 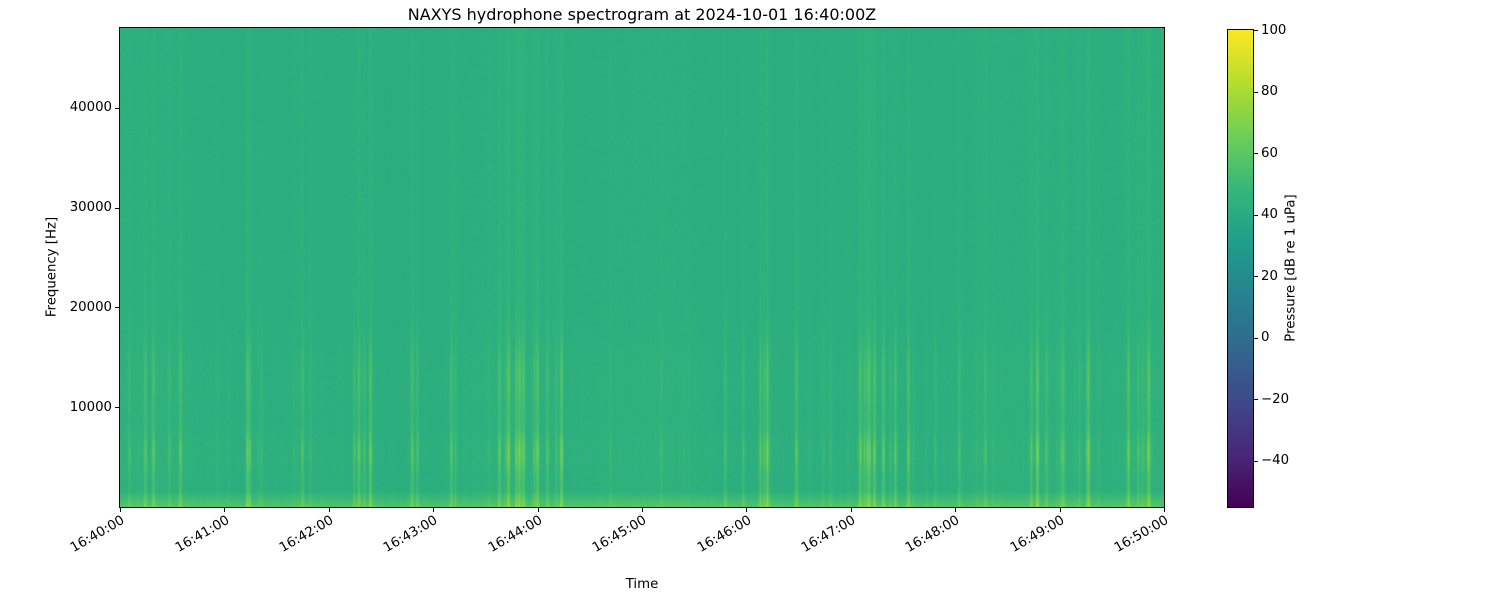 I want to click on y-tick-label: 30000, so click(x=90, y=208).